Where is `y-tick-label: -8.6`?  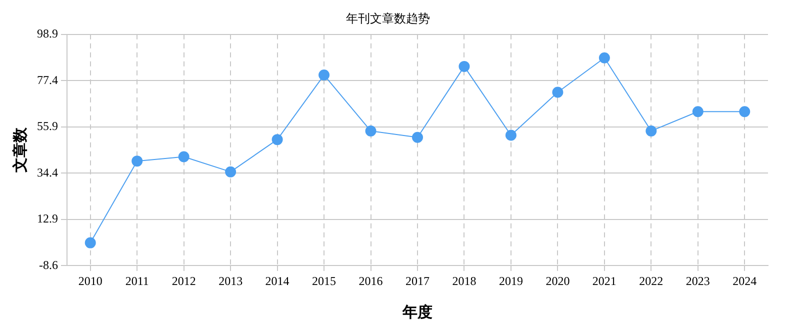 y-tick-label: -8.6 is located at coordinates (48, 265).